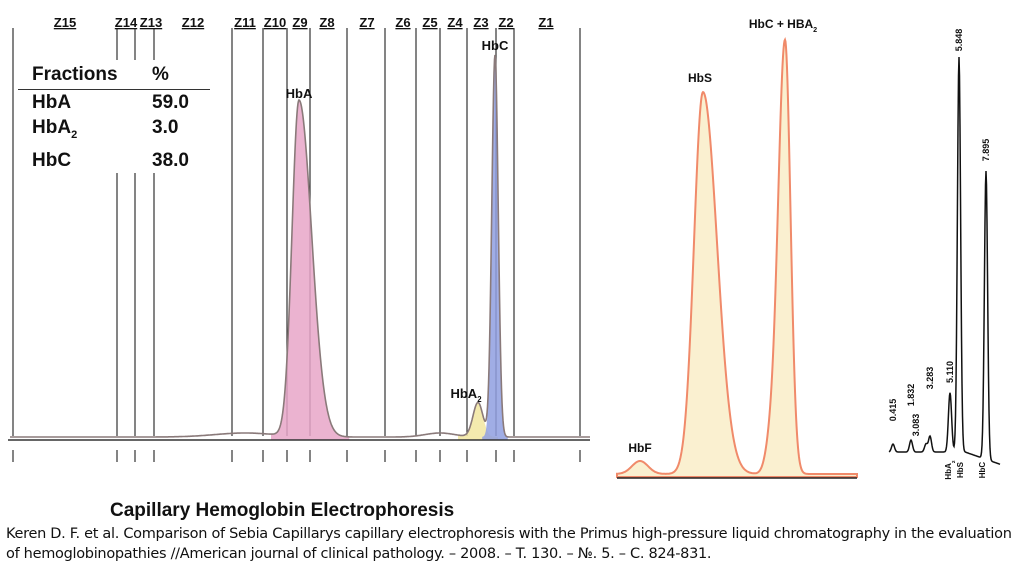  Describe the element at coordinates (165, 127) in the screenshot. I see `fraction-value: 3.0` at that location.